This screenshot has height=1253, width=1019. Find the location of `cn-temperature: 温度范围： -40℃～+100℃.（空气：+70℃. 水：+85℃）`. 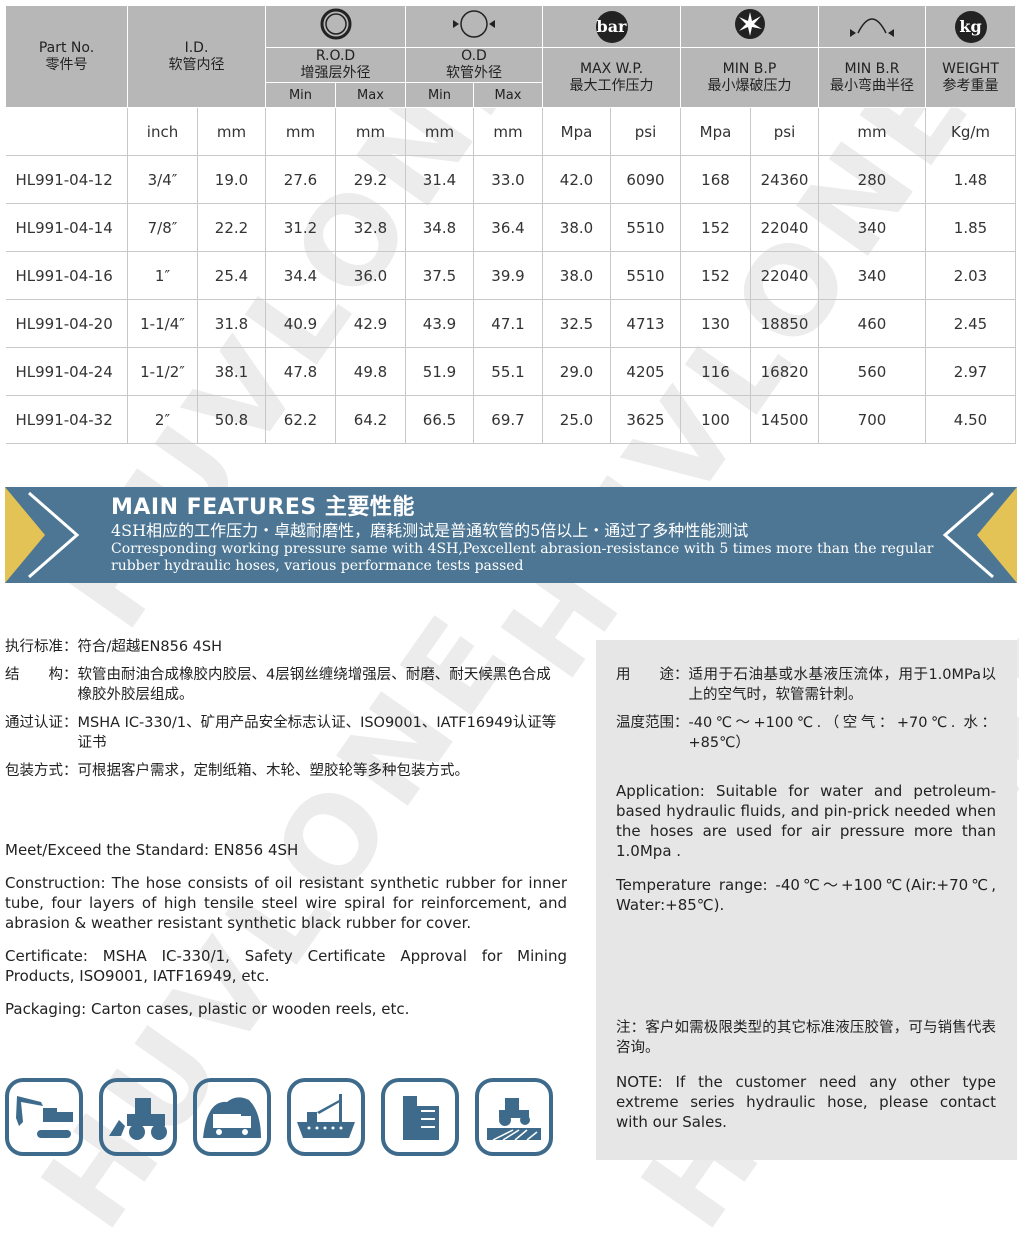

cn-temperature: 温度范围： -40℃～+100℃.（空气：+70℃. 水：+85℃） is located at coordinates (806, 733).